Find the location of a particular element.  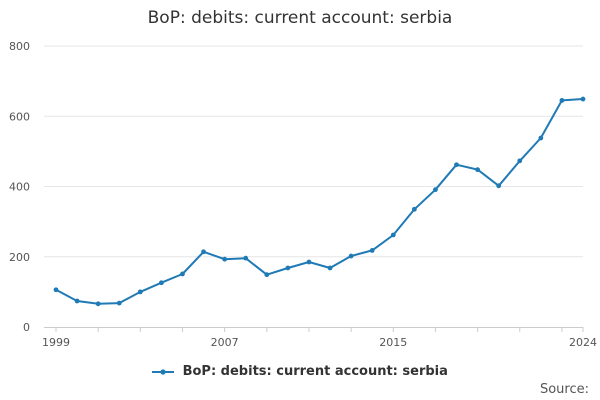

y-tick-label: 200 is located at coordinates (19, 257).